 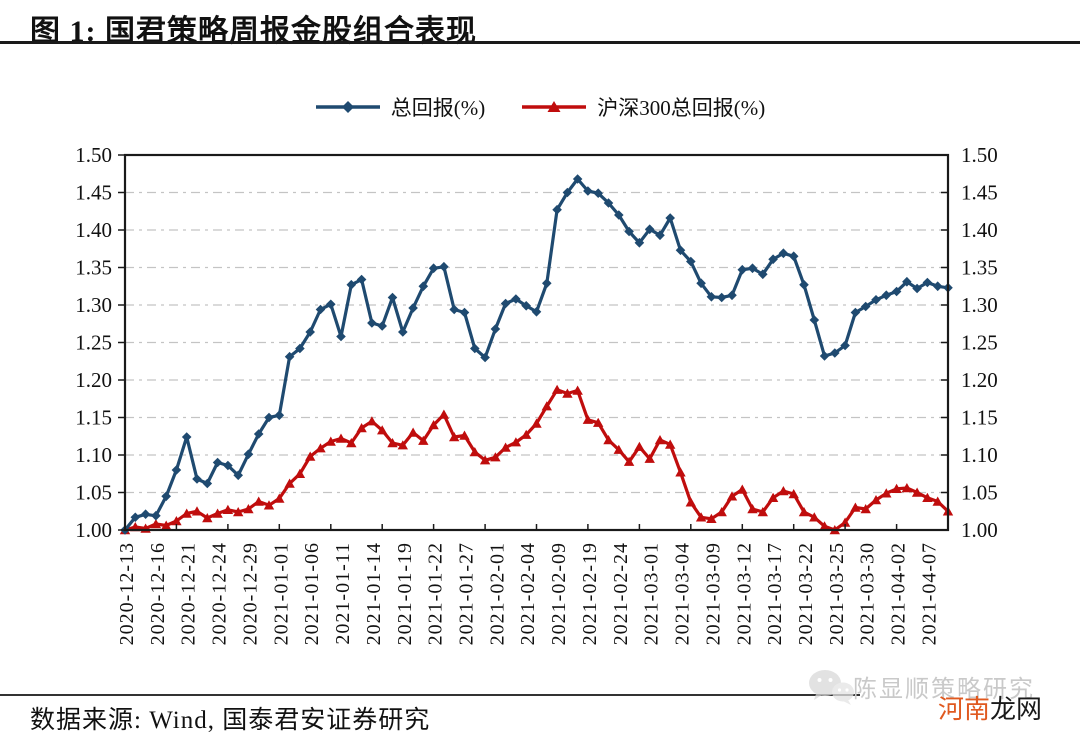 I want to click on y-axis-label-left: 1.20, so click(x=93, y=380).